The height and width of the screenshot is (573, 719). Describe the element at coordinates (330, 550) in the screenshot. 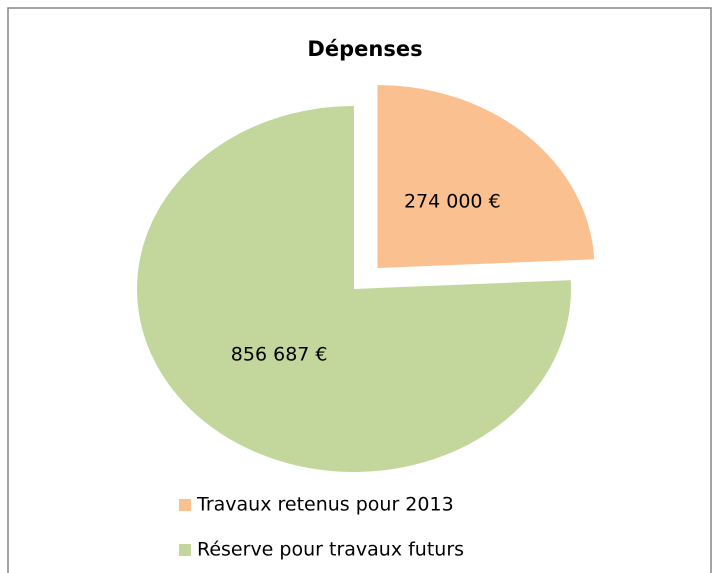

I see `legend-label: Réserve pour travaux futurs` at that location.